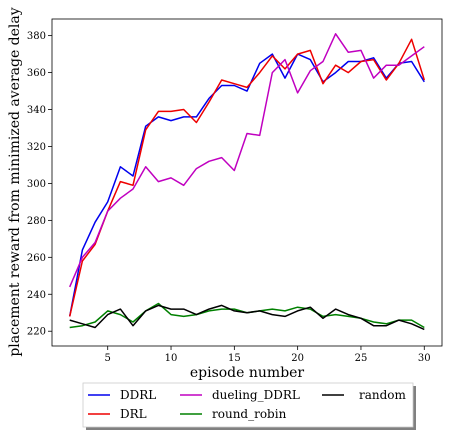 The height and width of the screenshot is (433, 452). I want to click on legend-box, so click(248, 405).